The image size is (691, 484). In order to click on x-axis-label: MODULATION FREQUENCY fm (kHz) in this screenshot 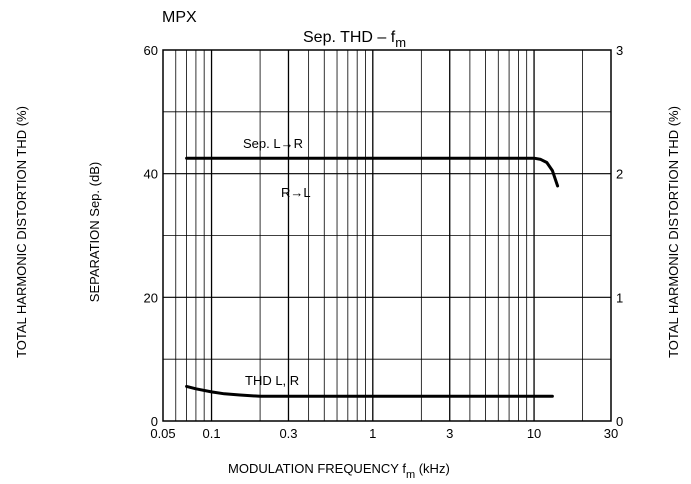, I will do `click(339, 471)`.